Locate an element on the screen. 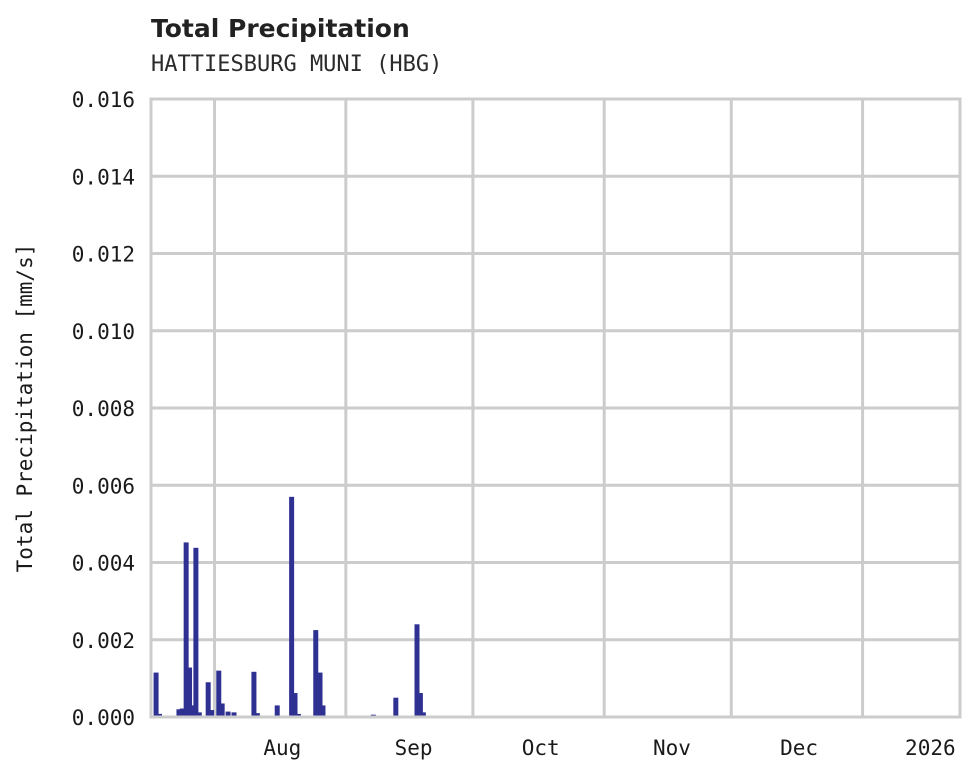 Image resolution: width=980 pixels, height=780 pixels. x-axis-ticks: Aug Sep Oct Nov Dec 2026 is located at coordinates (609, 748).